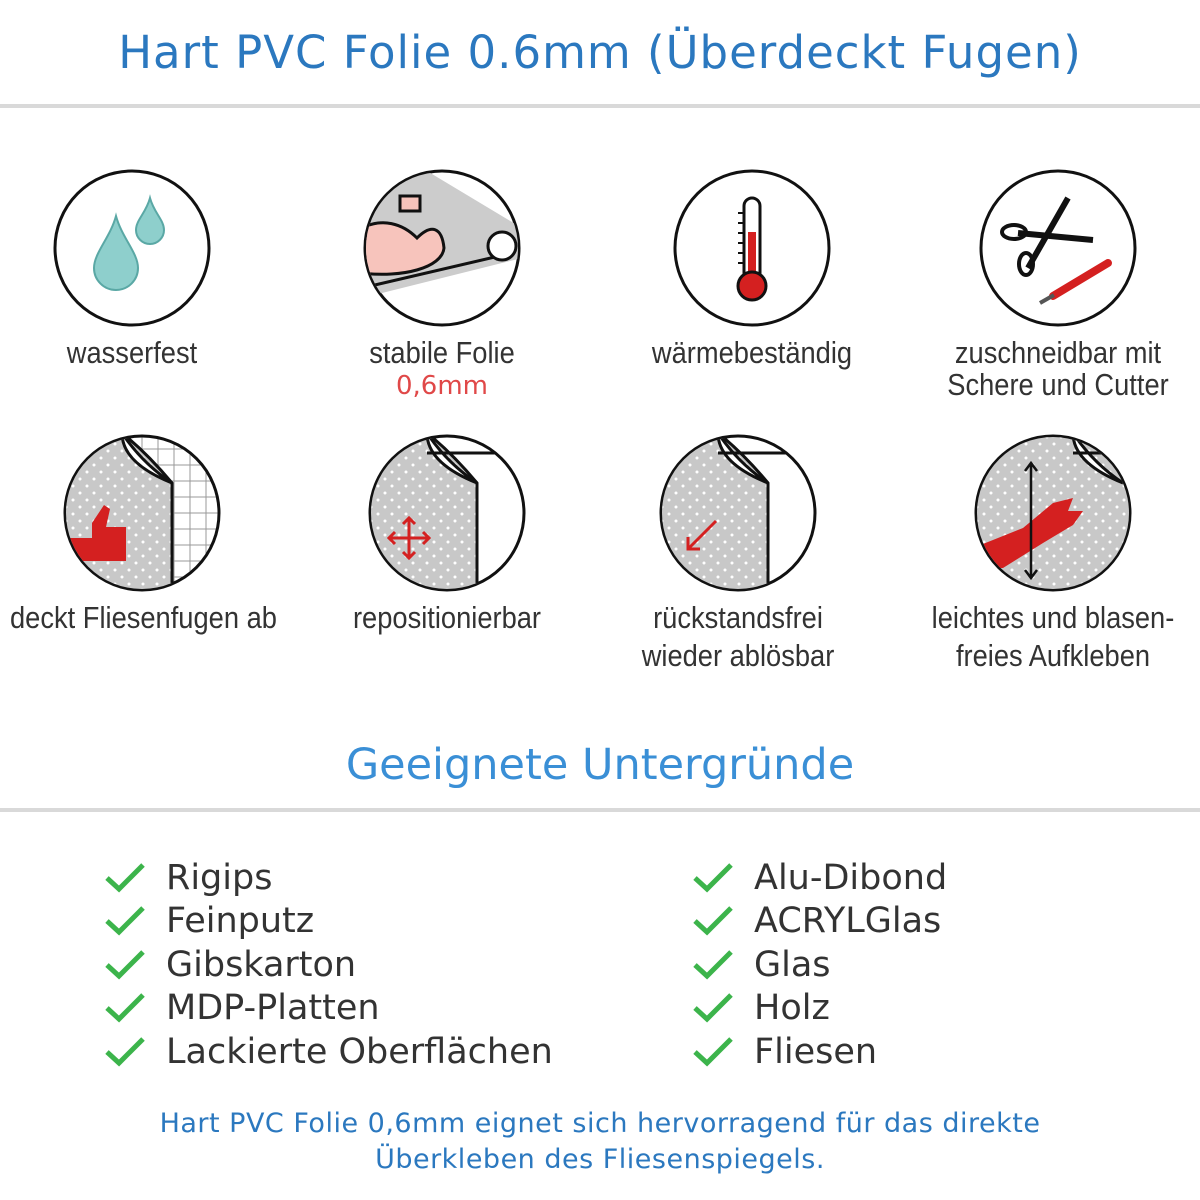 The image size is (1200, 1200). What do you see at coordinates (819, 878) in the screenshot?
I see `list-item: Alu-Dibond` at bounding box center [819, 878].